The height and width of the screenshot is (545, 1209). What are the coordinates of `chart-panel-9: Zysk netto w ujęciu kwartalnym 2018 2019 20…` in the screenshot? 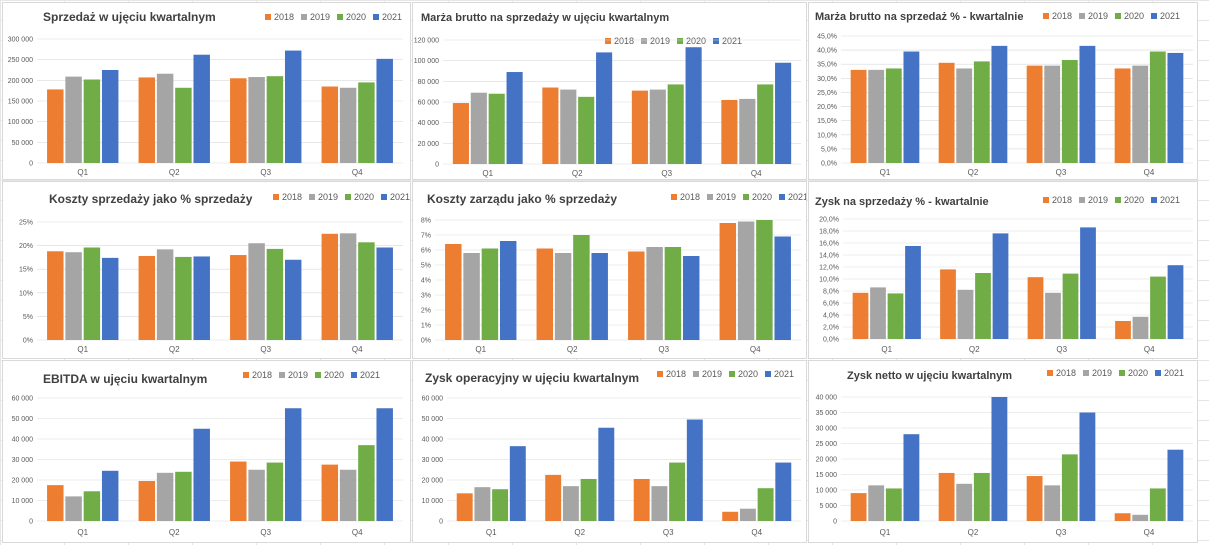 It's located at (1003, 451).